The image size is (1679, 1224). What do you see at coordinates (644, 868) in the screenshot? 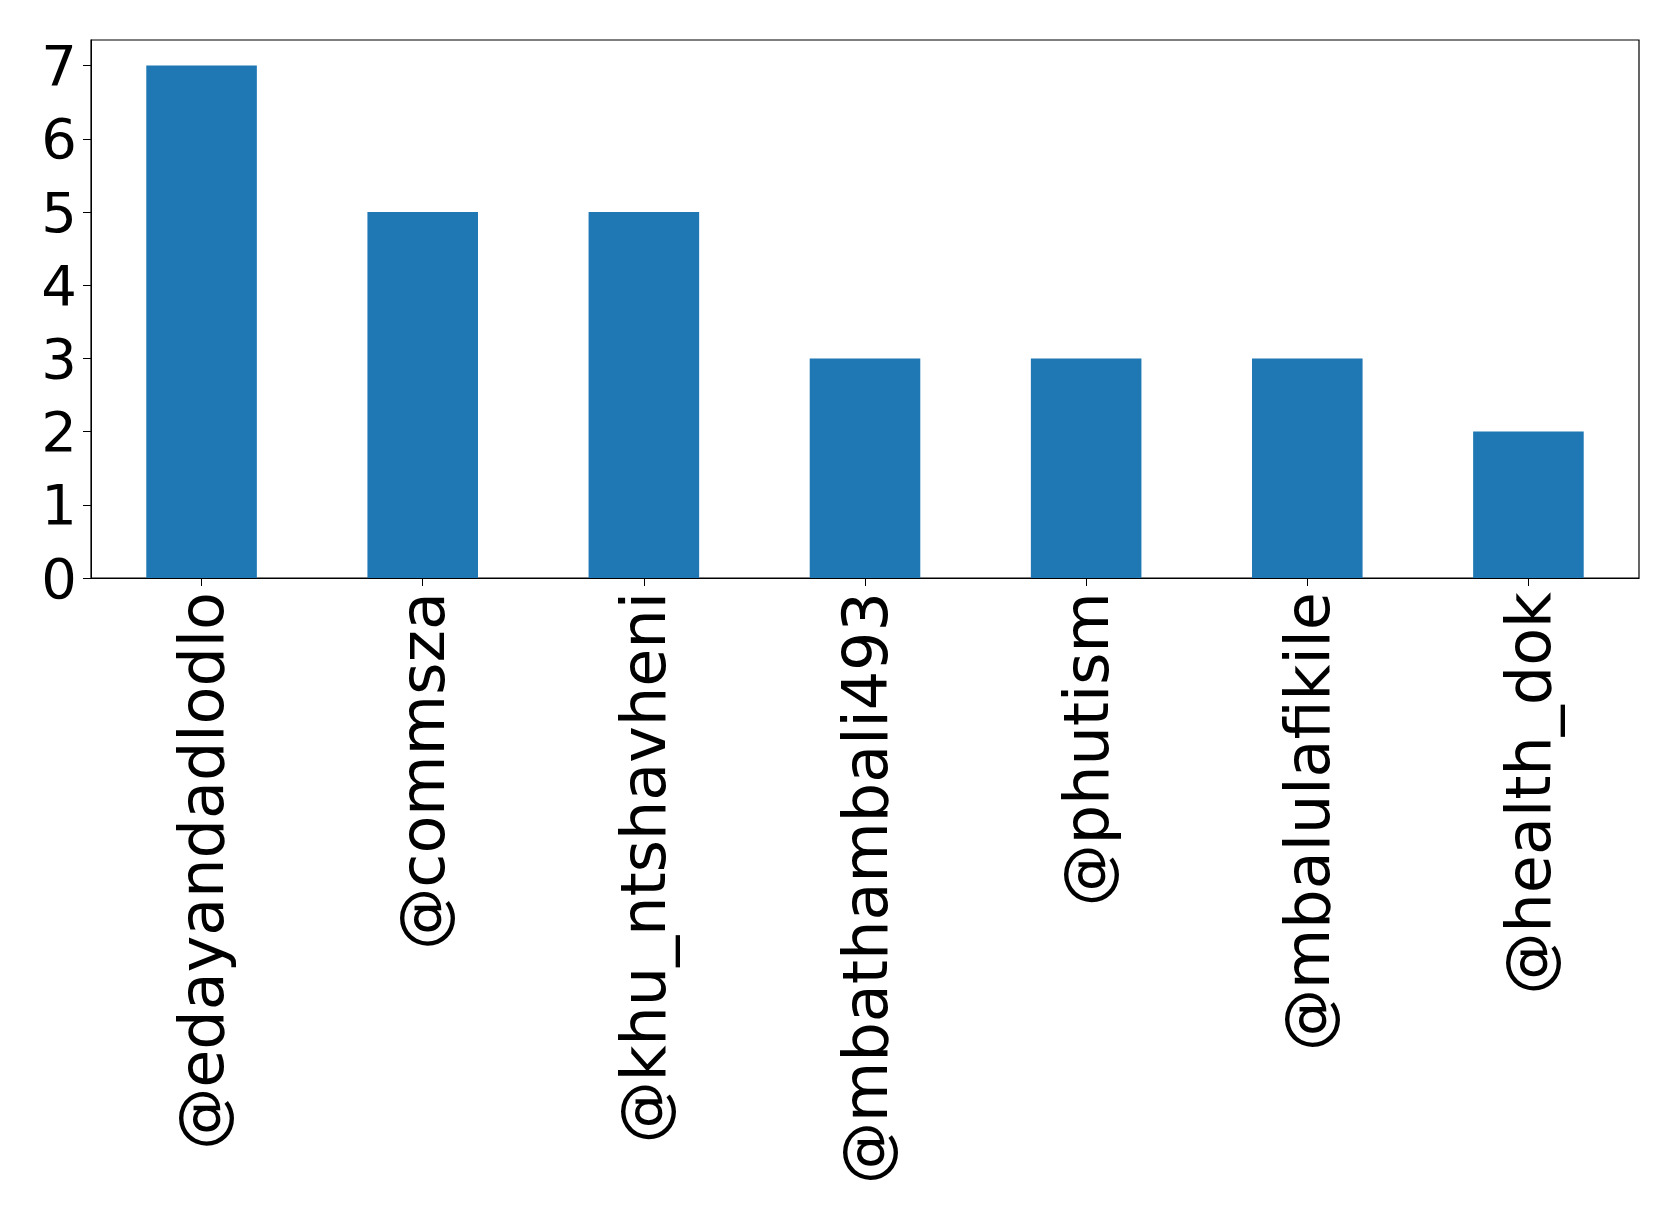
I see `x-tick-label: @khu_ntshavheni` at bounding box center [644, 868].